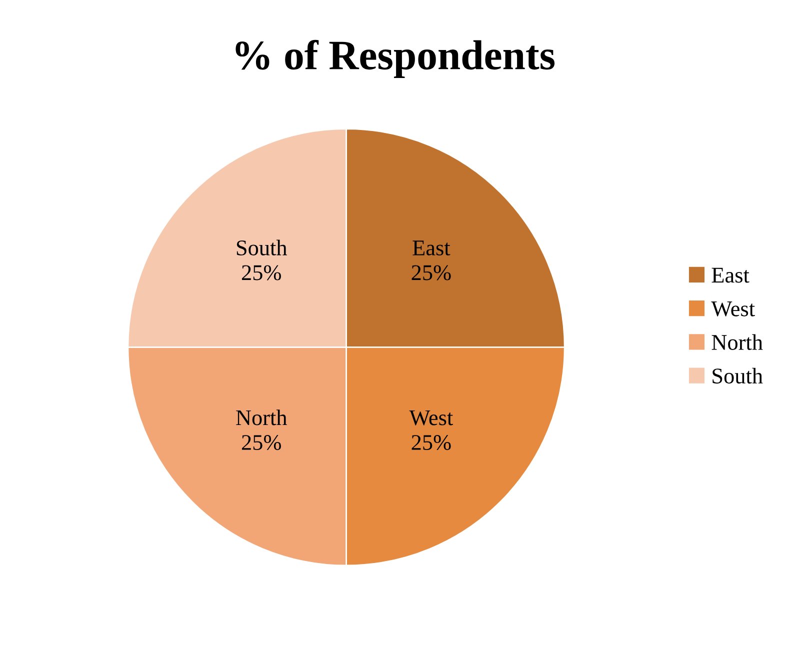 This screenshot has width=787, height=655. What do you see at coordinates (431, 248) in the screenshot?
I see `slice-label: East` at bounding box center [431, 248].